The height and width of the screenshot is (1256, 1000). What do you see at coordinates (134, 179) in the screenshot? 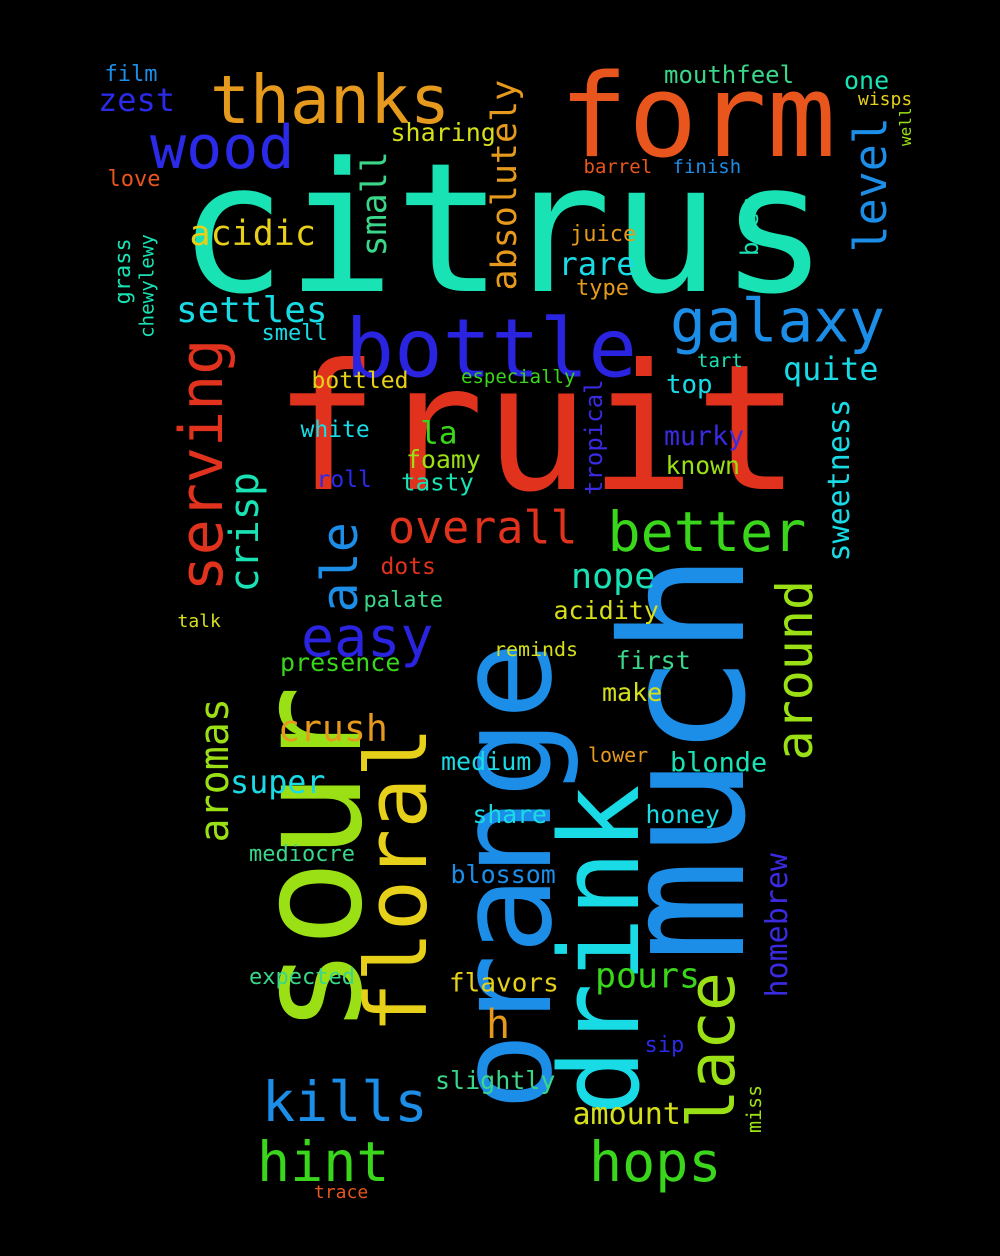
I see `word-love: love` at bounding box center [134, 179].